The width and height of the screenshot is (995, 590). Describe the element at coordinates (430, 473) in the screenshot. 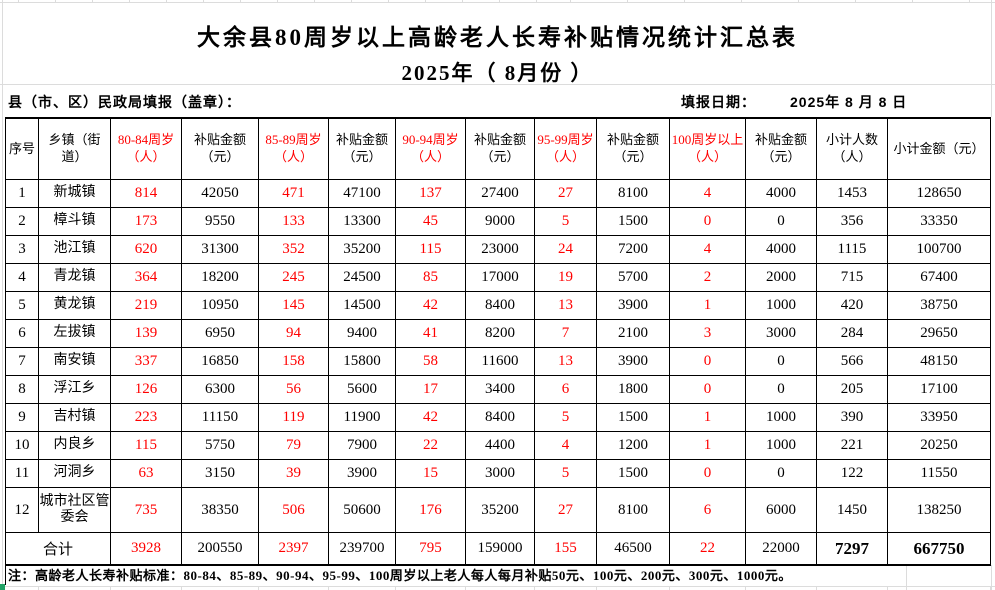

I see `cell-value: 15` at that location.